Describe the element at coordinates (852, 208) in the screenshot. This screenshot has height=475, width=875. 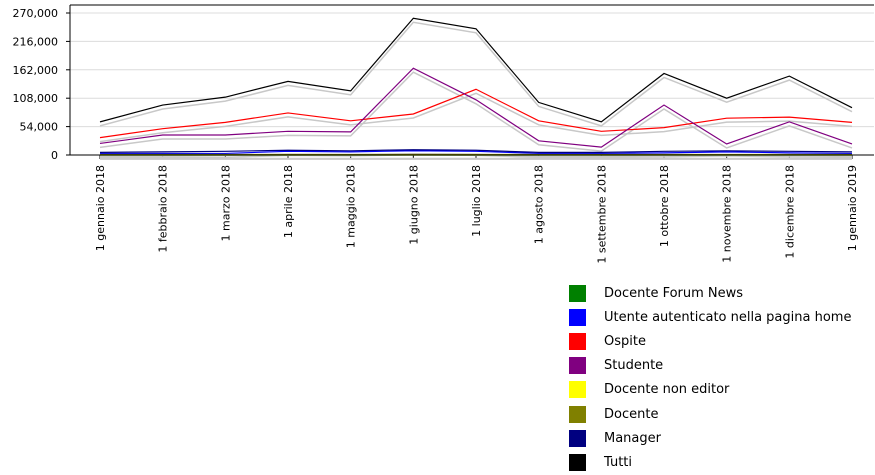
I see `x-tick-label: 1 gennaio 2019` at that location.